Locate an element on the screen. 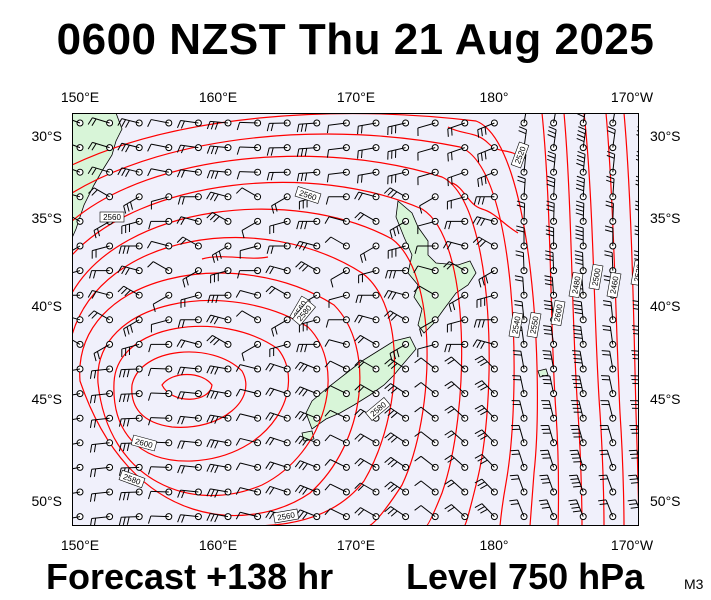 Image resolution: width=711 pixels, height=600 pixels. map-title: 0600 NZST Thu 21 Aug 2025 is located at coordinates (355, 39).